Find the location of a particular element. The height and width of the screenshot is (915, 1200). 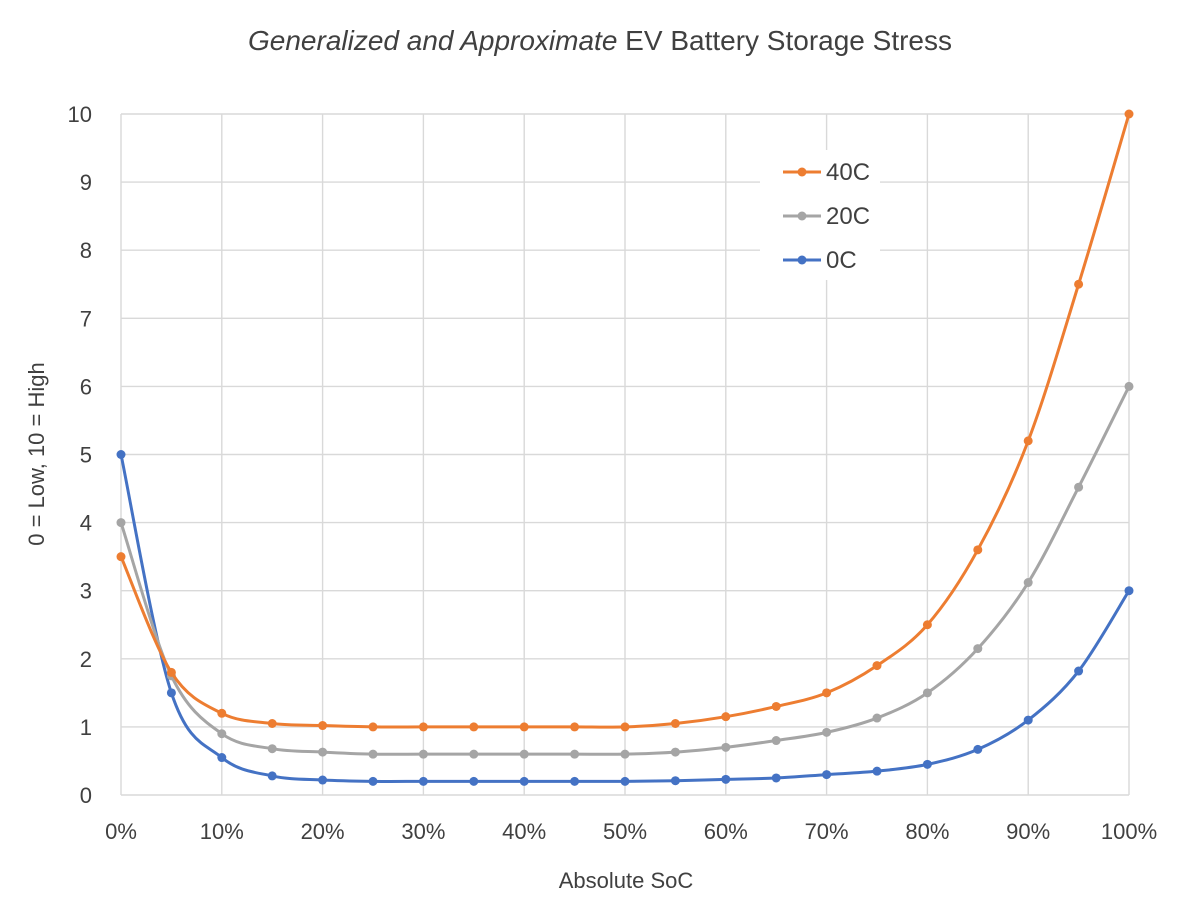

x-tick-label: 50% is located at coordinates (625, 831).